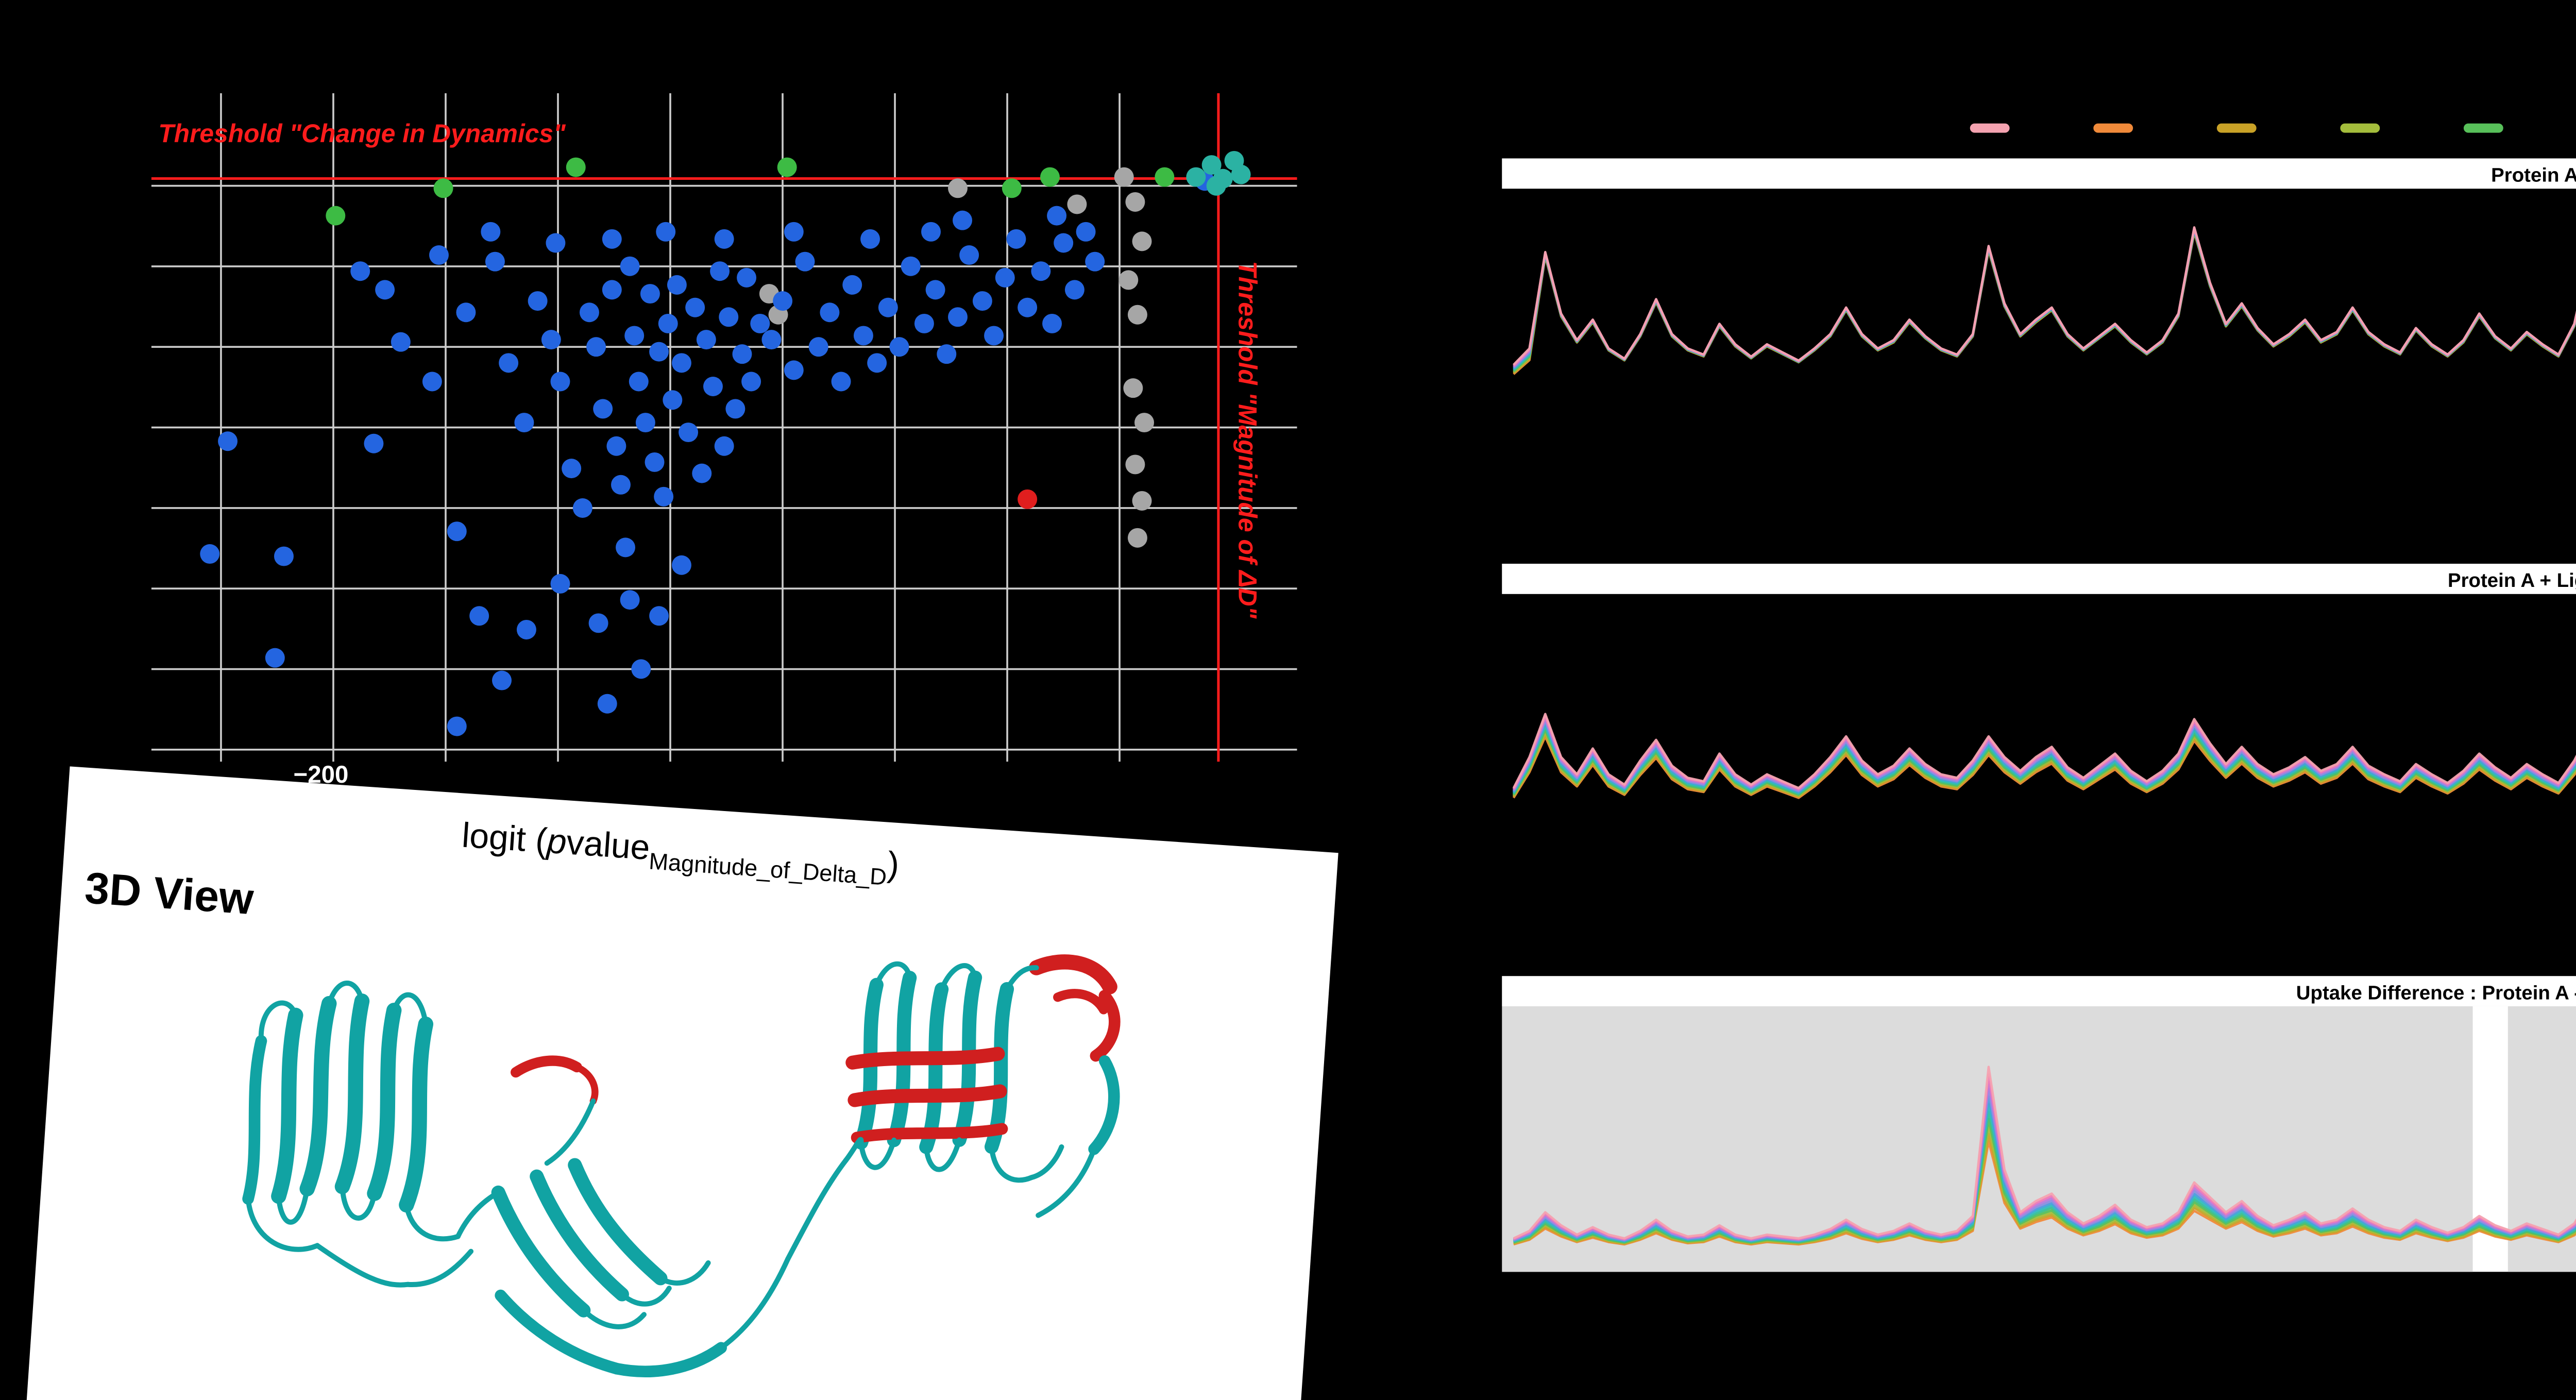  I want to click on uptake-chart-protein-a-ligand, so click(2039, 774).